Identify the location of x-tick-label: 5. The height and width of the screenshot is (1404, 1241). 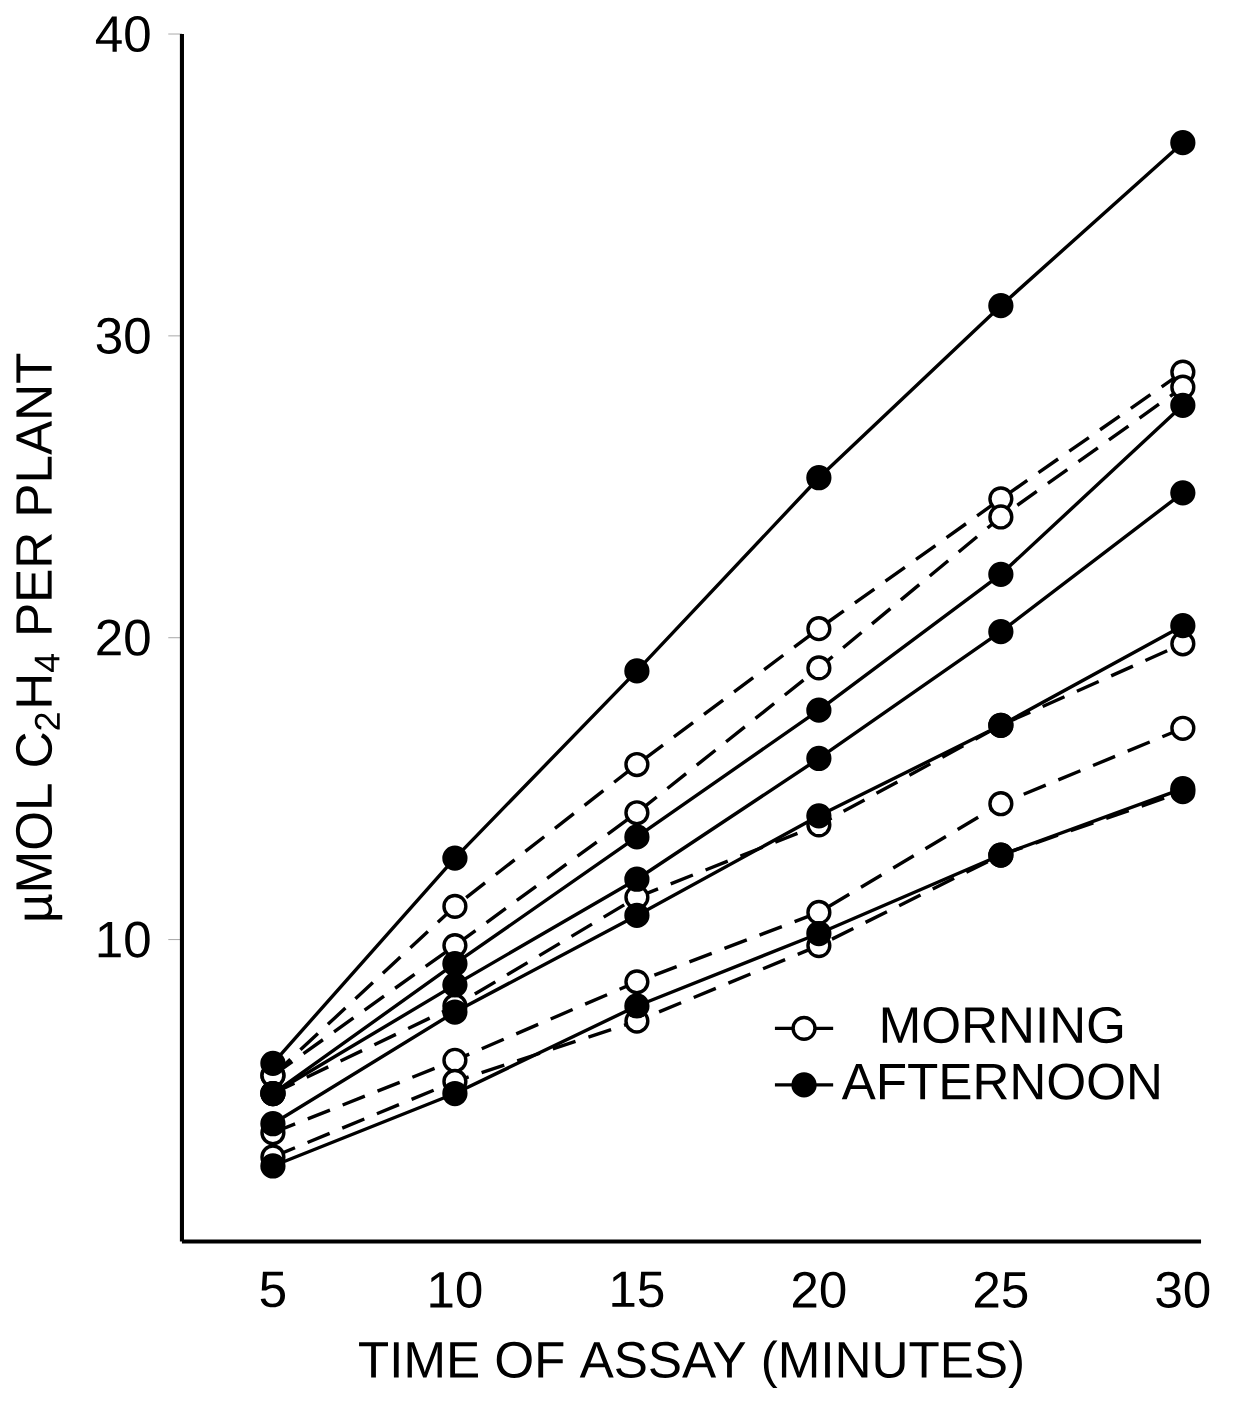
(273, 1289).